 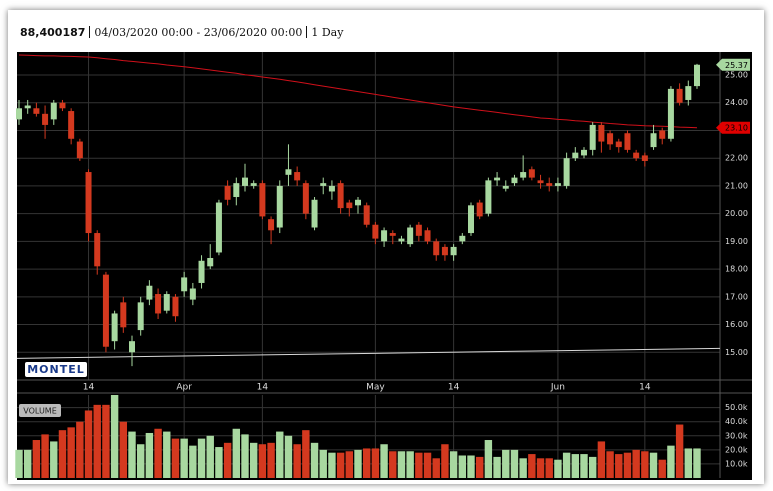 What do you see at coordinates (327, 32) in the screenshot?
I see `interval: 1 Day` at bounding box center [327, 32].